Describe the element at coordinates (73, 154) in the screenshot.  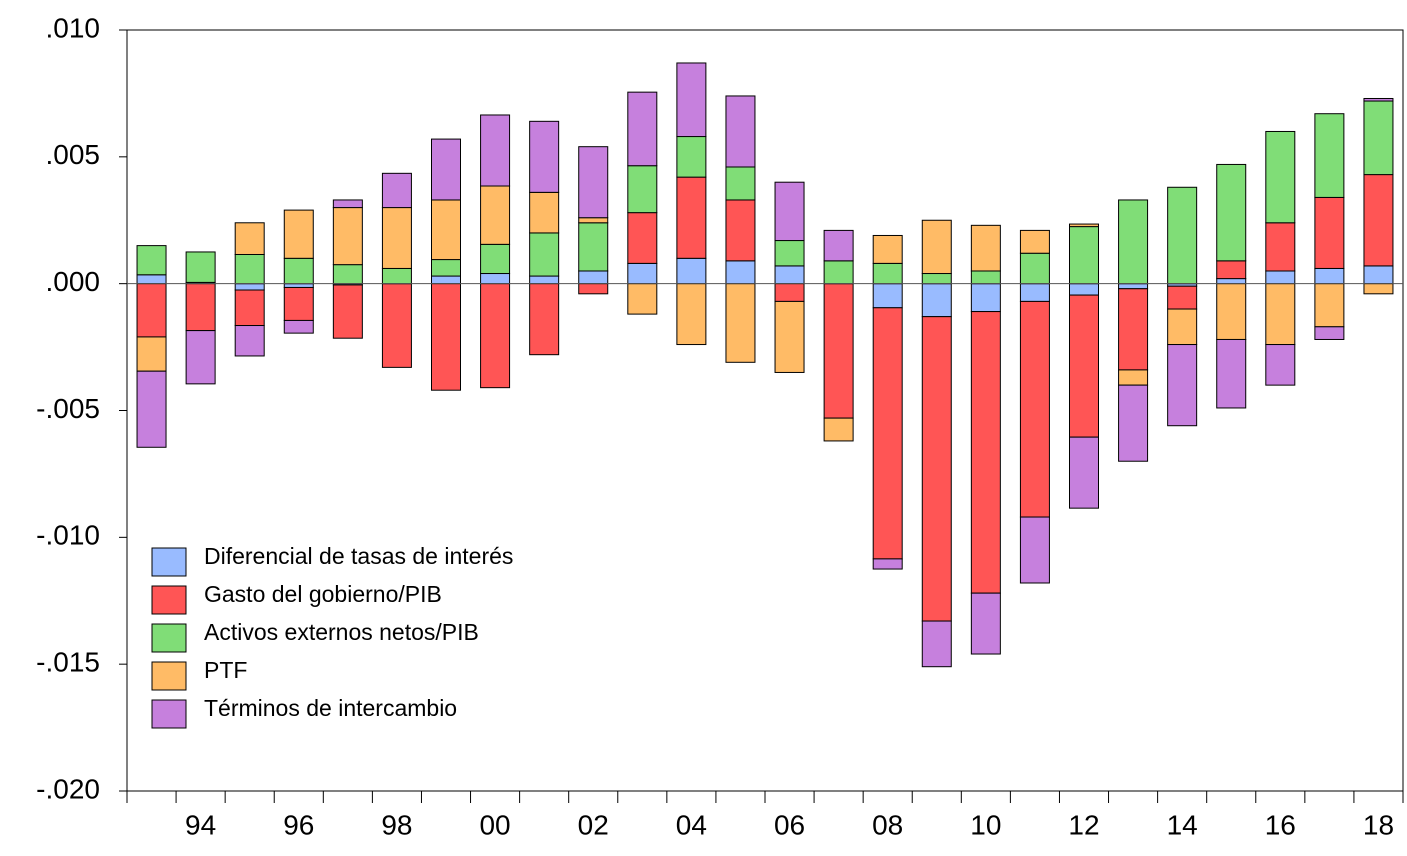
I see `y-tick-label: .005` at that location.